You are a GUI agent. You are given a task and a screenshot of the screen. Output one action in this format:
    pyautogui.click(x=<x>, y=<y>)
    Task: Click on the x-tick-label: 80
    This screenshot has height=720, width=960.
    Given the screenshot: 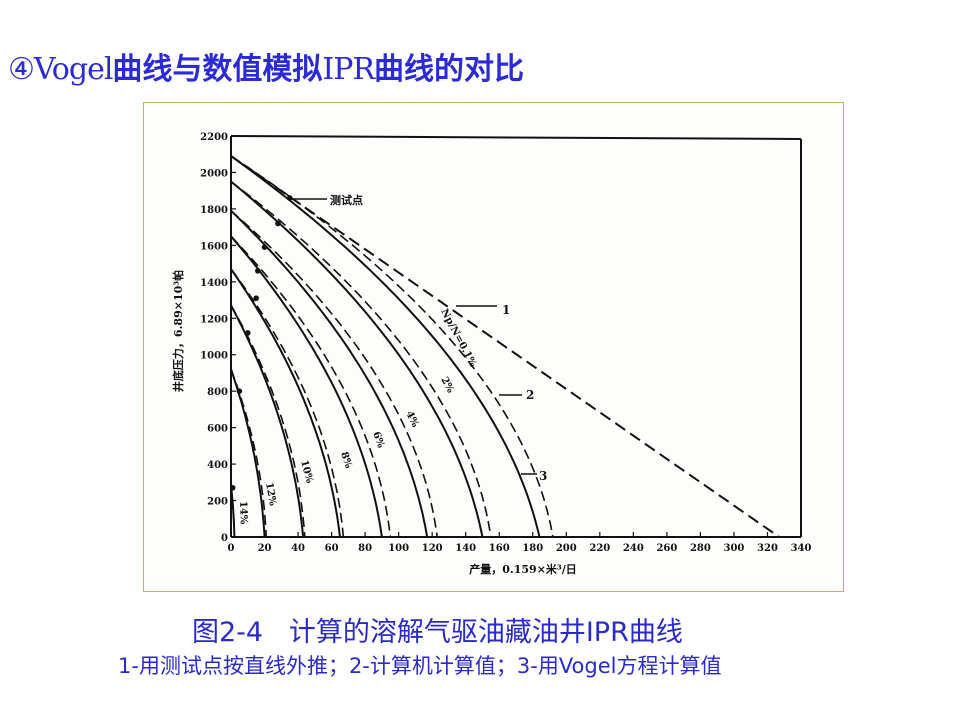 What is the action you would take?
    pyautogui.click(x=365, y=548)
    